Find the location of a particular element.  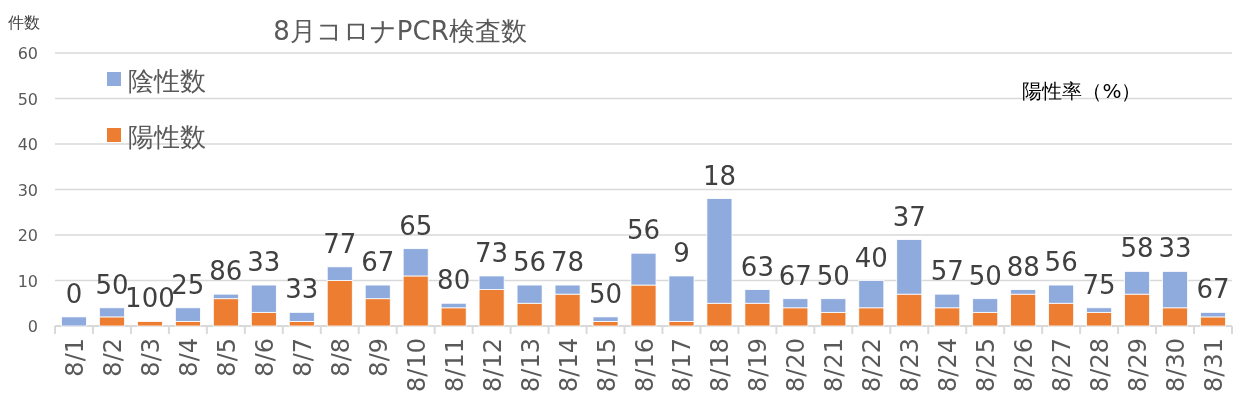

annotation: 陽性率（%） is located at coordinates (1082, 91).